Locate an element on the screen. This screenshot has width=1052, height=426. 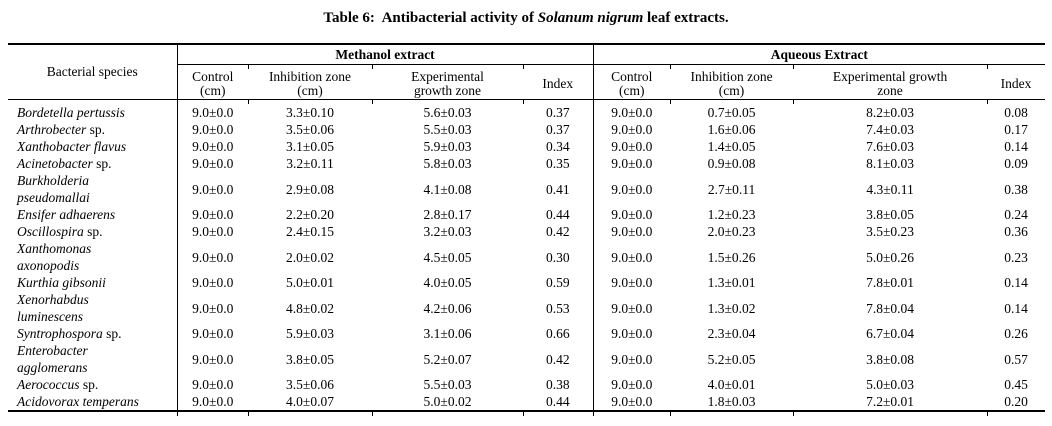
aqueous-growth-cell: 7.2±0.01 is located at coordinates (890, 402).